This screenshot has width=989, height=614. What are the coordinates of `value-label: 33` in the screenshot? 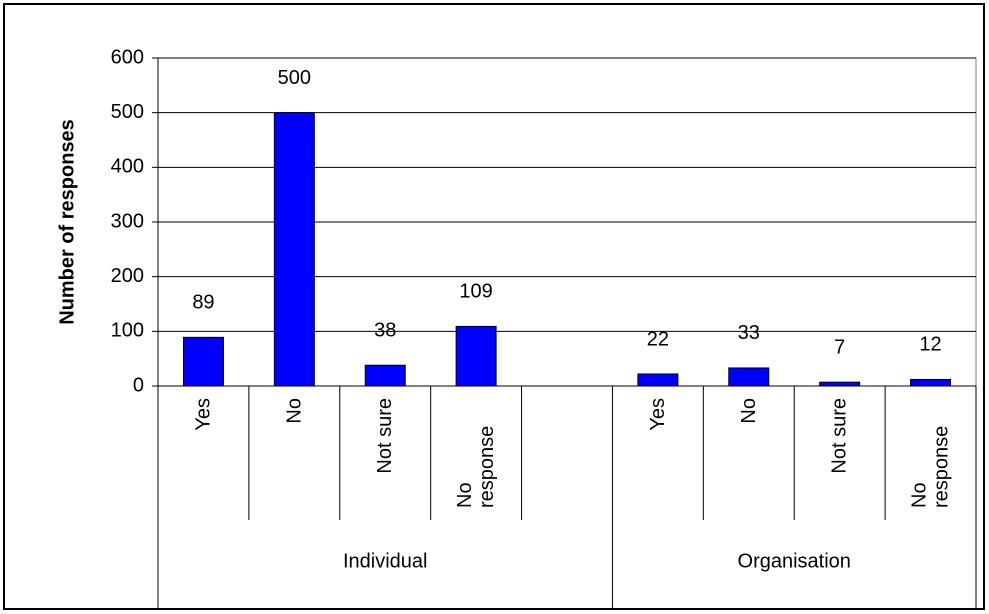 It's located at (749, 333).